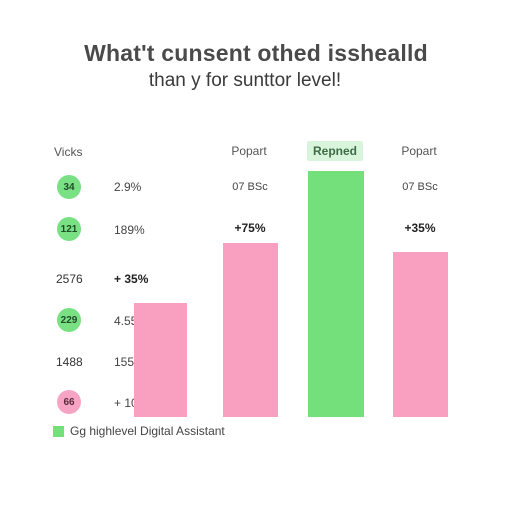  I want to click on row-badge: 229, so click(69, 320).